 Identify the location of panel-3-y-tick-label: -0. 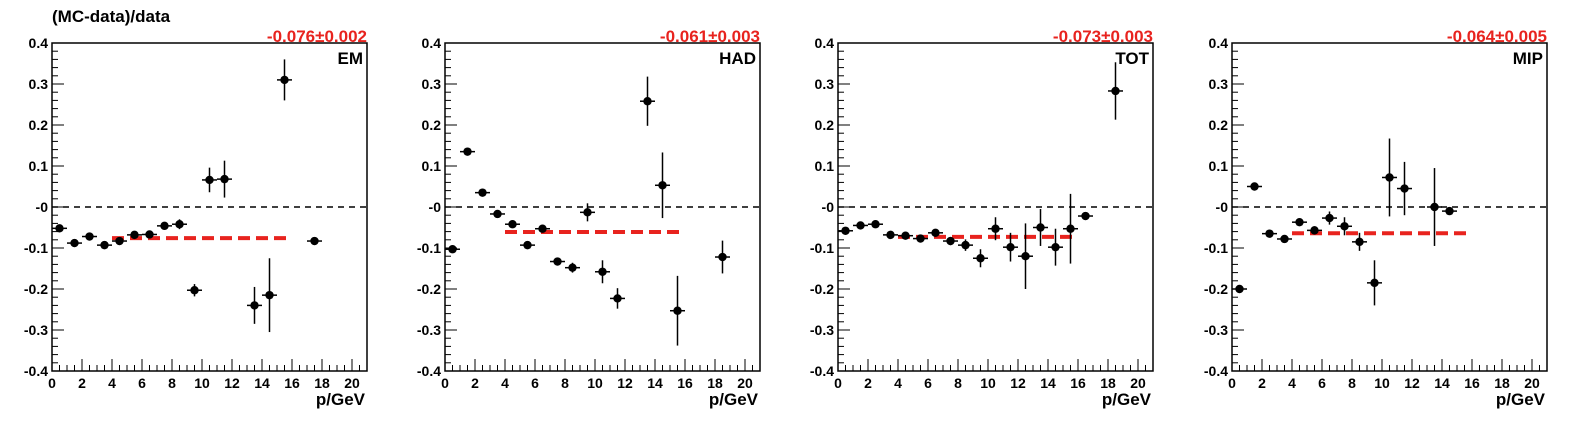
(828, 207).